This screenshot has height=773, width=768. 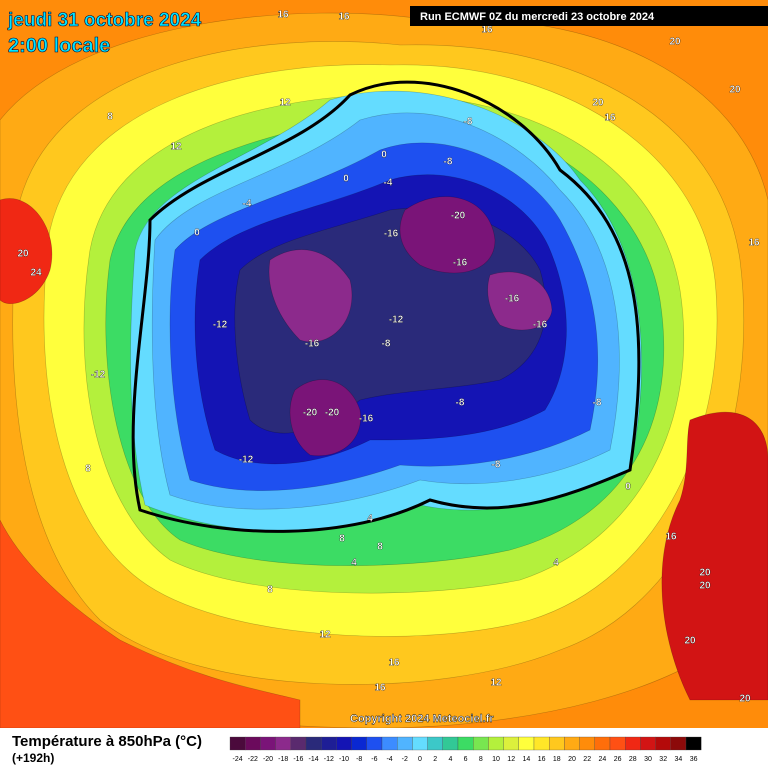 What do you see at coordinates (268, 759) in the screenshot?
I see `scale-tick-label: -20` at bounding box center [268, 759].